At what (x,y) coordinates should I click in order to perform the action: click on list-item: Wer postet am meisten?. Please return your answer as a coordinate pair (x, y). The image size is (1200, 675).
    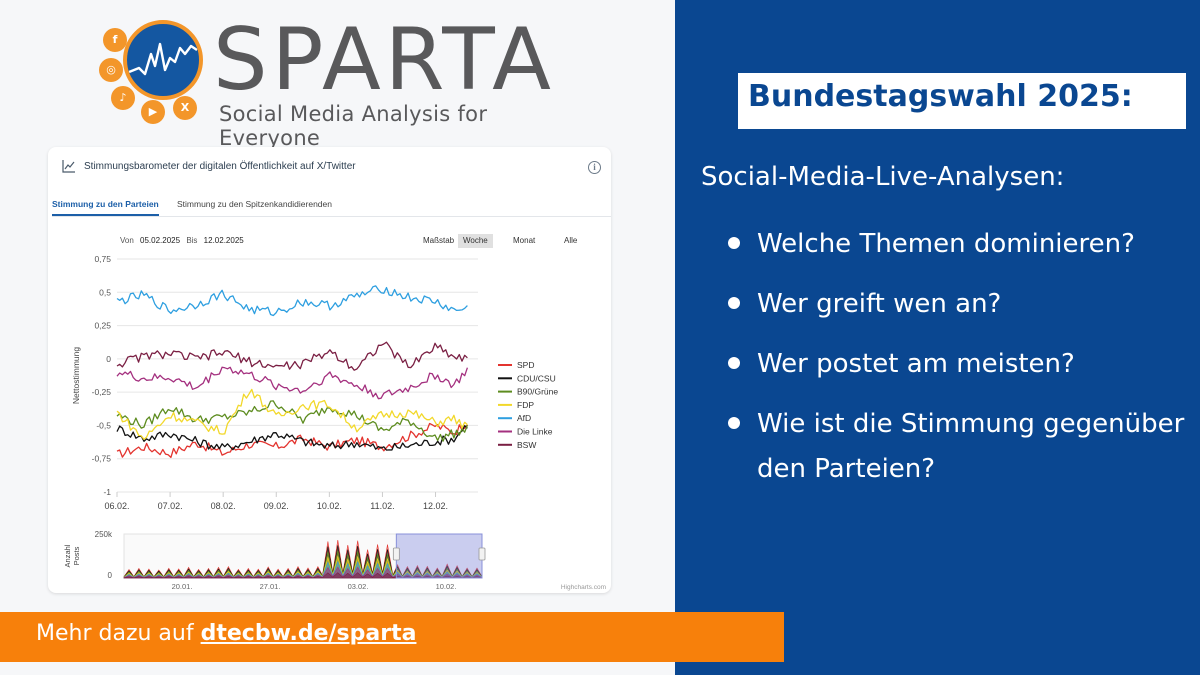
    Looking at the image, I should click on (958, 364).